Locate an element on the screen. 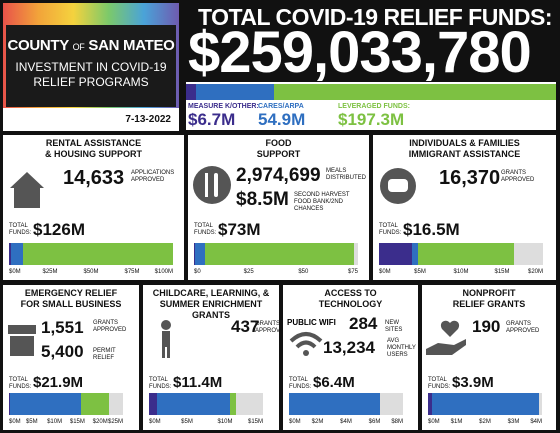 The height and width of the screenshot is (433, 560). total-amount: $259,033,780 is located at coordinates (360, 52).